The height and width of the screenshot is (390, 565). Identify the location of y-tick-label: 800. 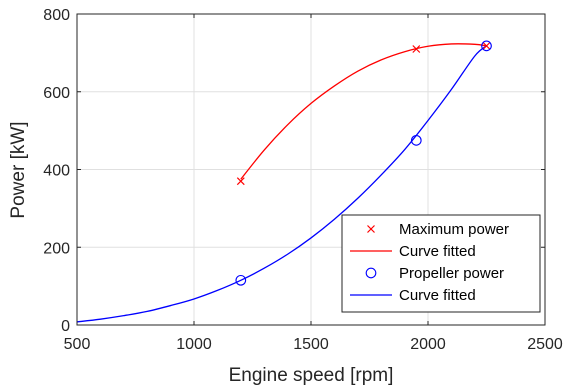
(56, 15).